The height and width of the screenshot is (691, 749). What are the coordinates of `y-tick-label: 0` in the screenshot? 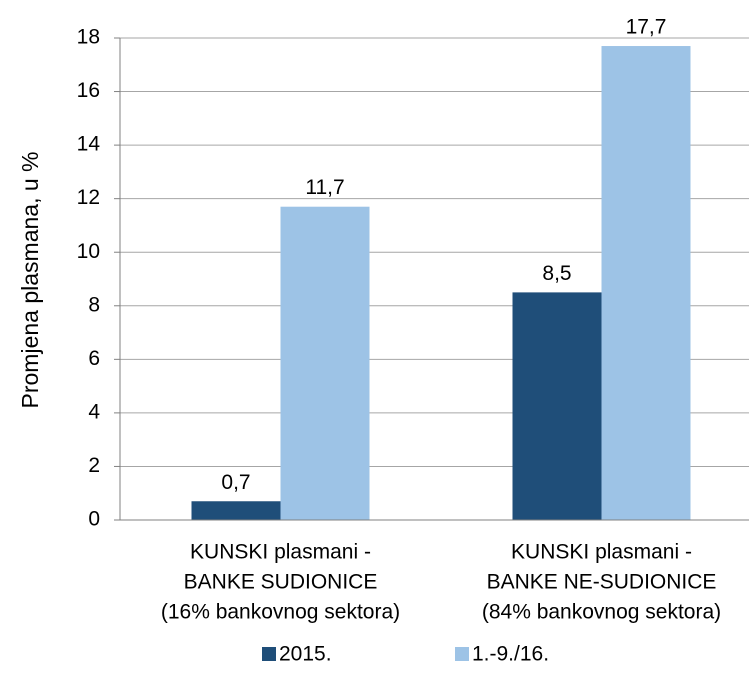 It's located at (94, 519).